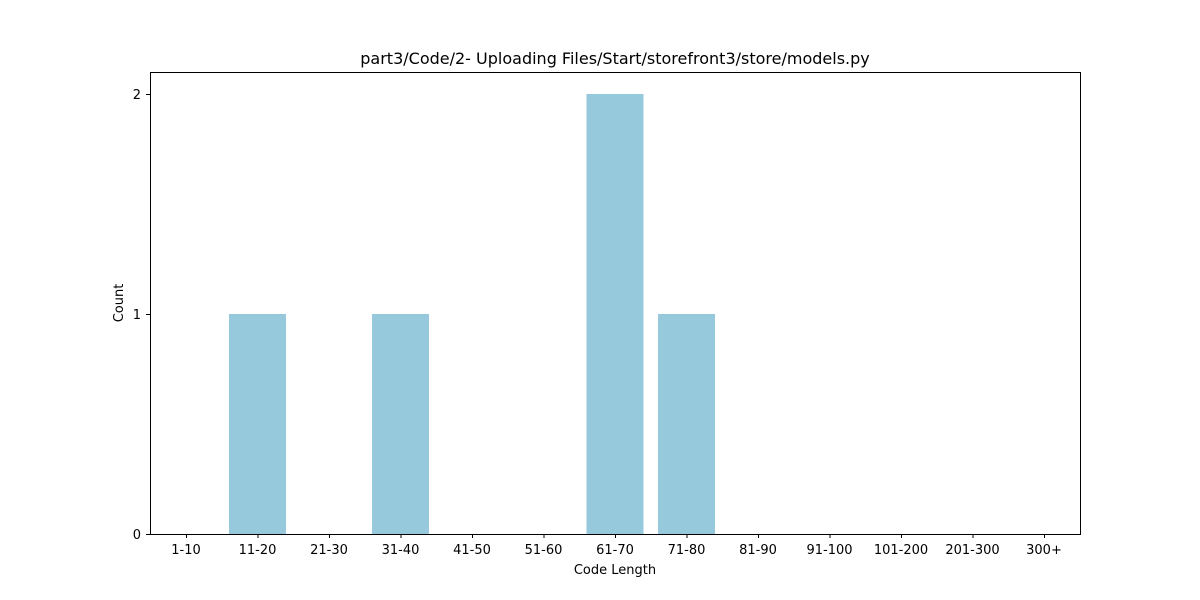 This screenshot has height=600, width=1200. What do you see at coordinates (137, 95) in the screenshot?
I see `y-tick-label: 2` at bounding box center [137, 95].